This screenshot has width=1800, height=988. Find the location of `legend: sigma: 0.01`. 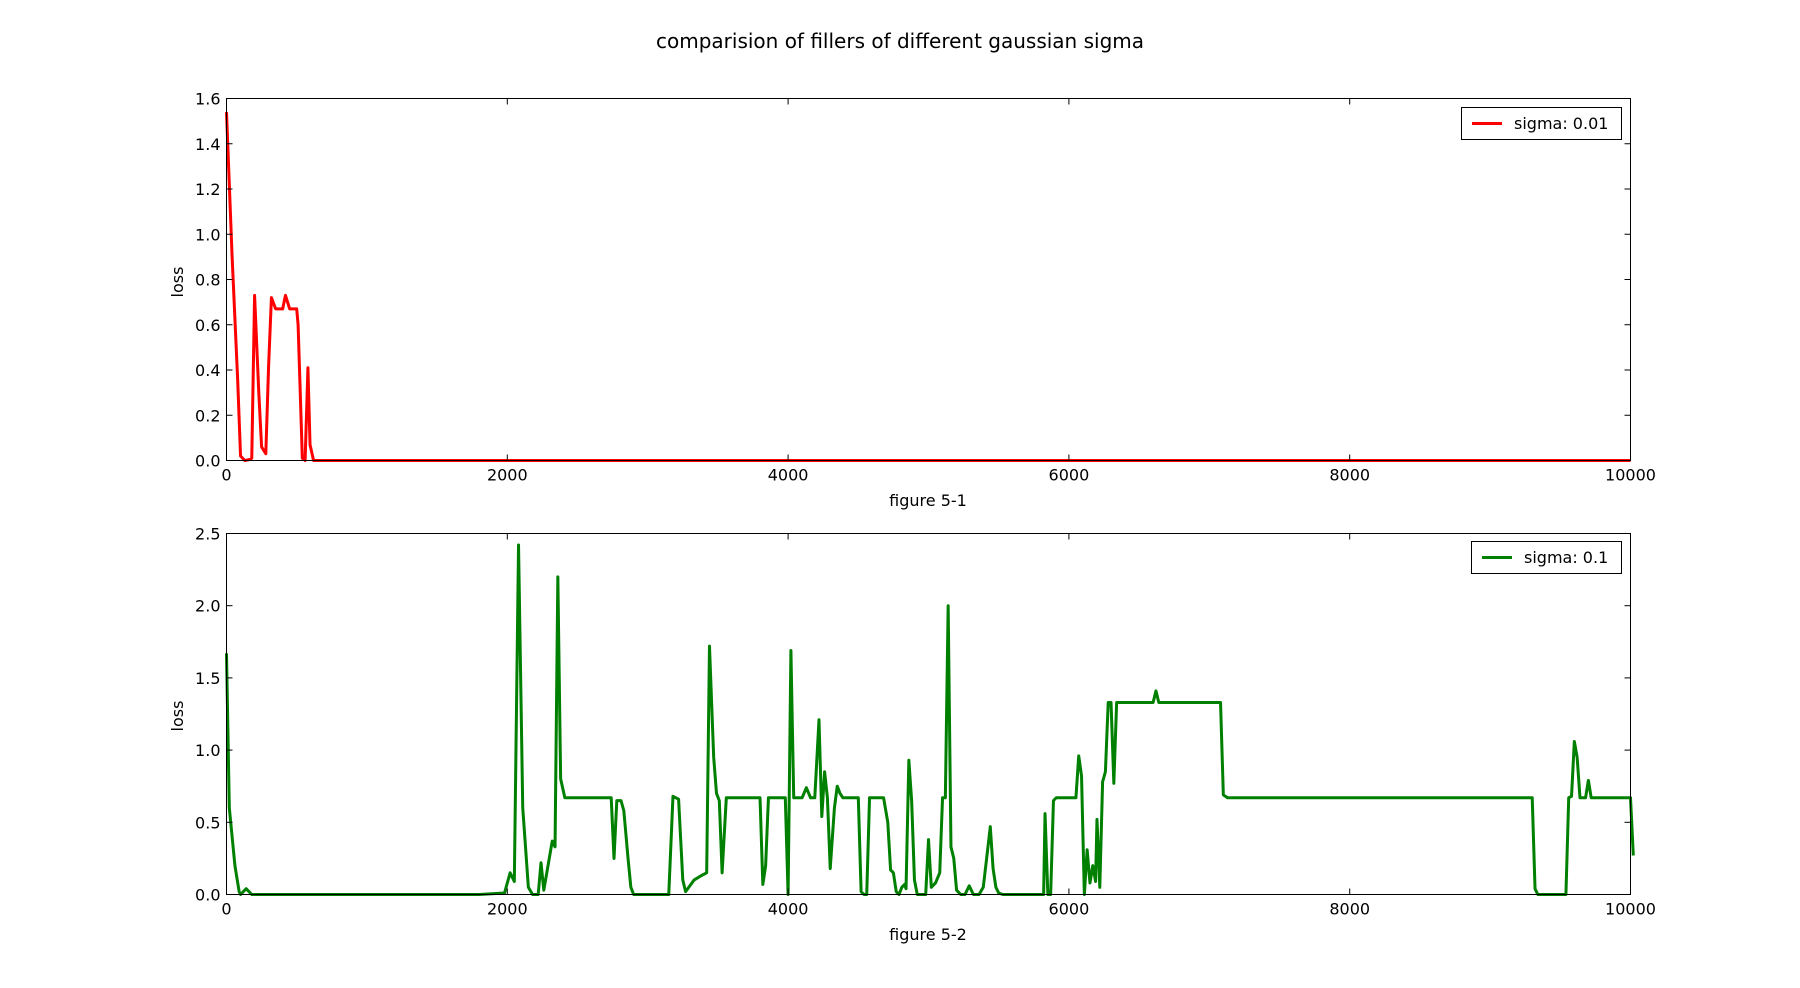

legend: sigma: 0.01 is located at coordinates (1541, 123).